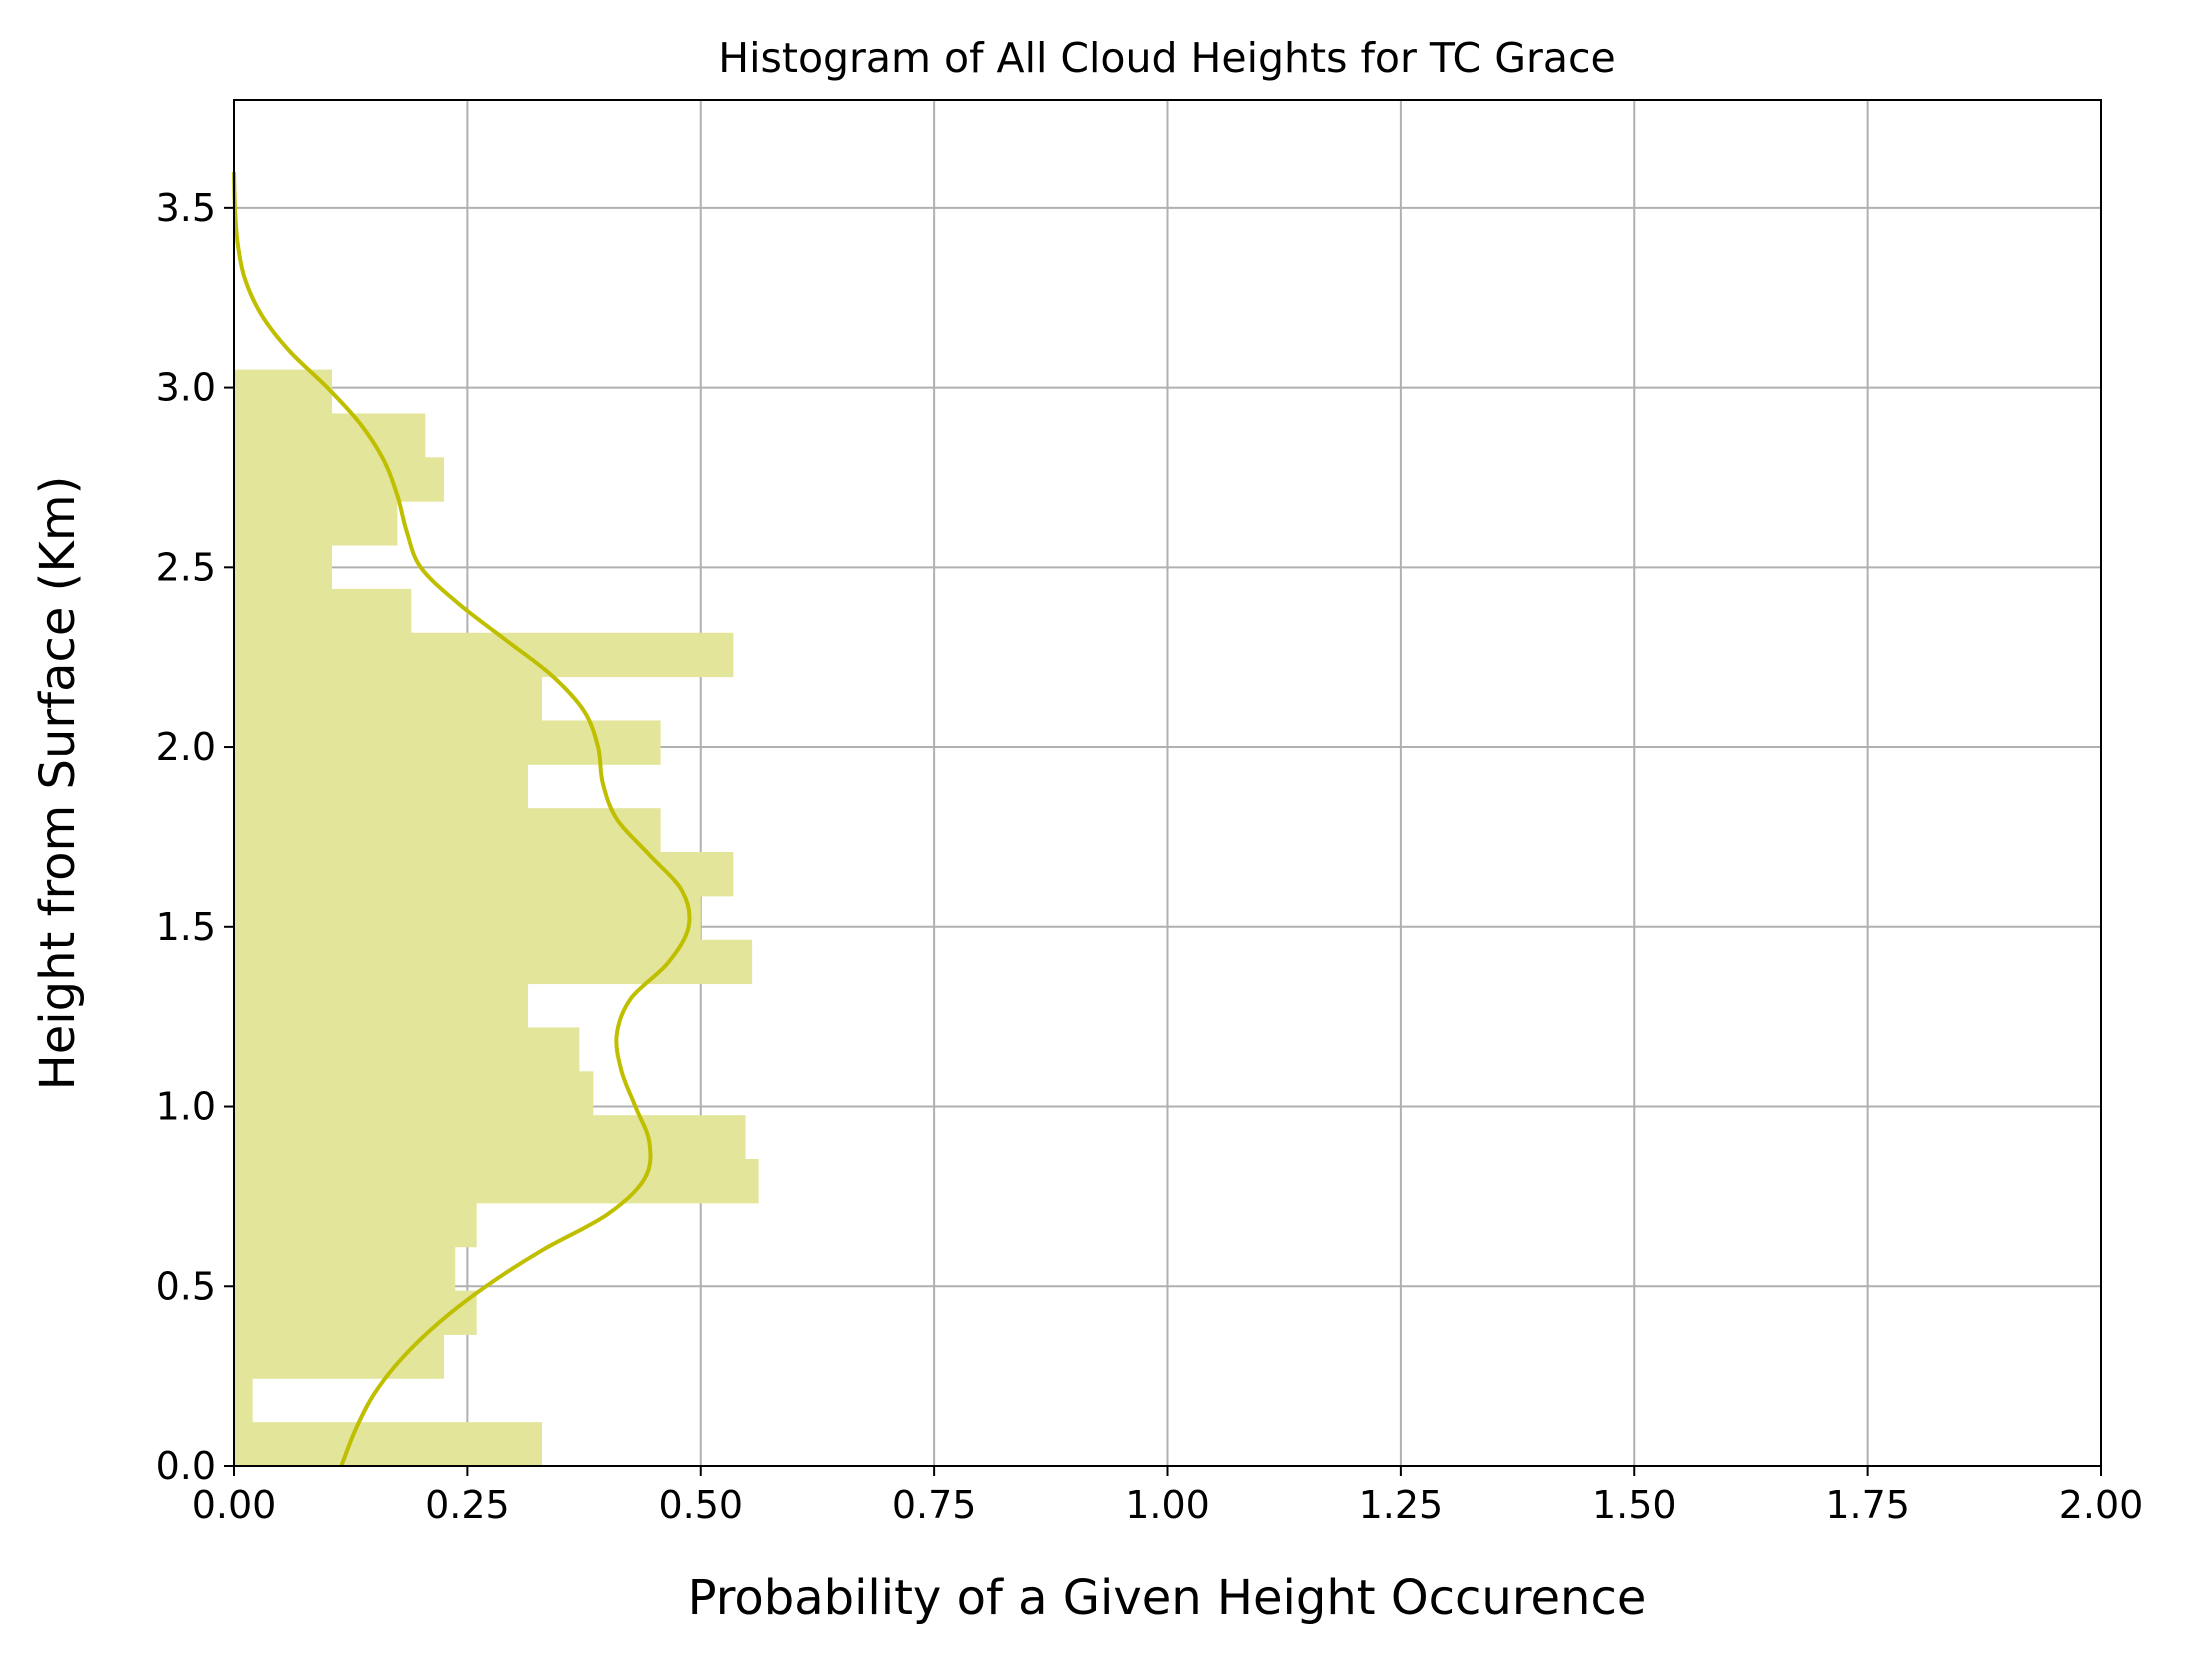  What do you see at coordinates (186, 1286) in the screenshot?
I see `y-tick-label: 0.5` at bounding box center [186, 1286].